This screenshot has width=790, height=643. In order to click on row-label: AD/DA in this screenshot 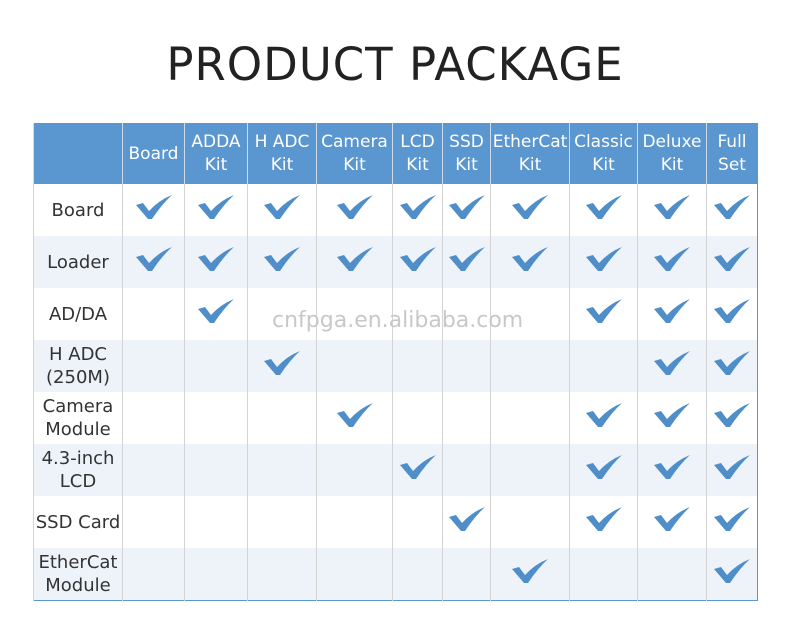, I will do `click(78, 314)`.